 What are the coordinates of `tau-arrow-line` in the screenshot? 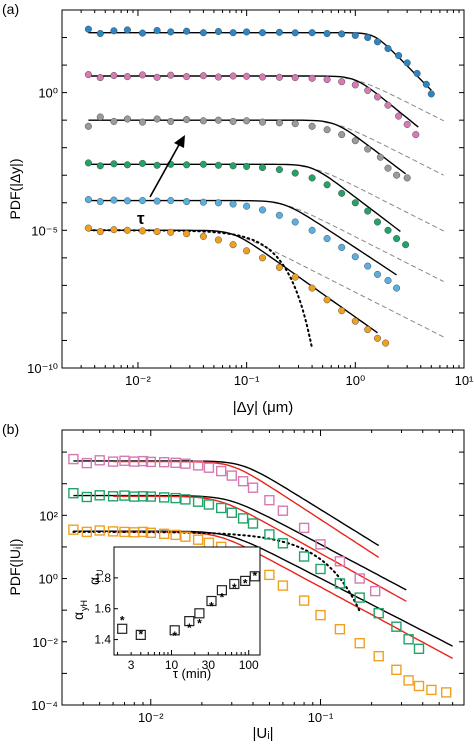 It's located at (165, 170).